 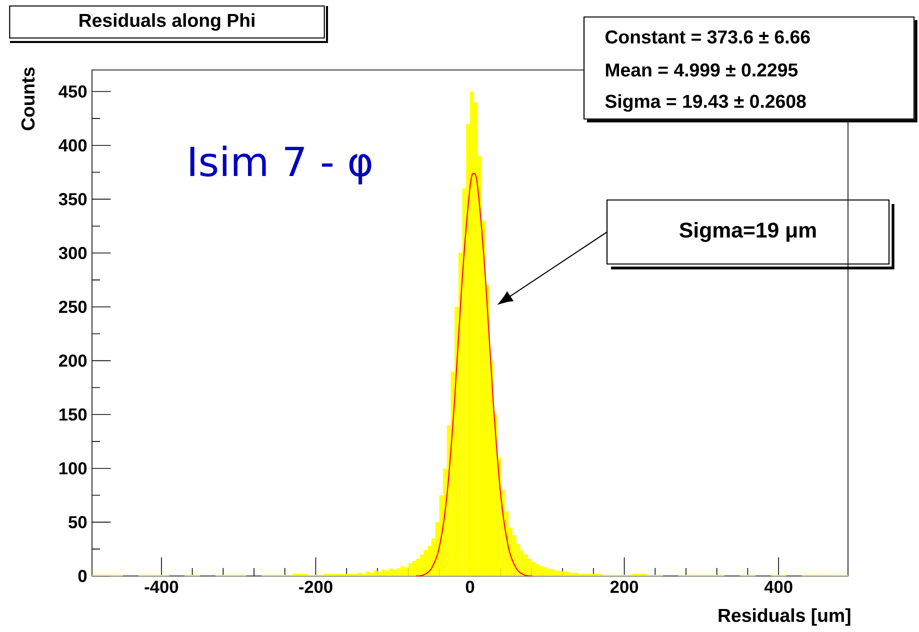 What do you see at coordinates (167, 22) in the screenshot?
I see `chart-title: Residuals along Phi` at bounding box center [167, 22].